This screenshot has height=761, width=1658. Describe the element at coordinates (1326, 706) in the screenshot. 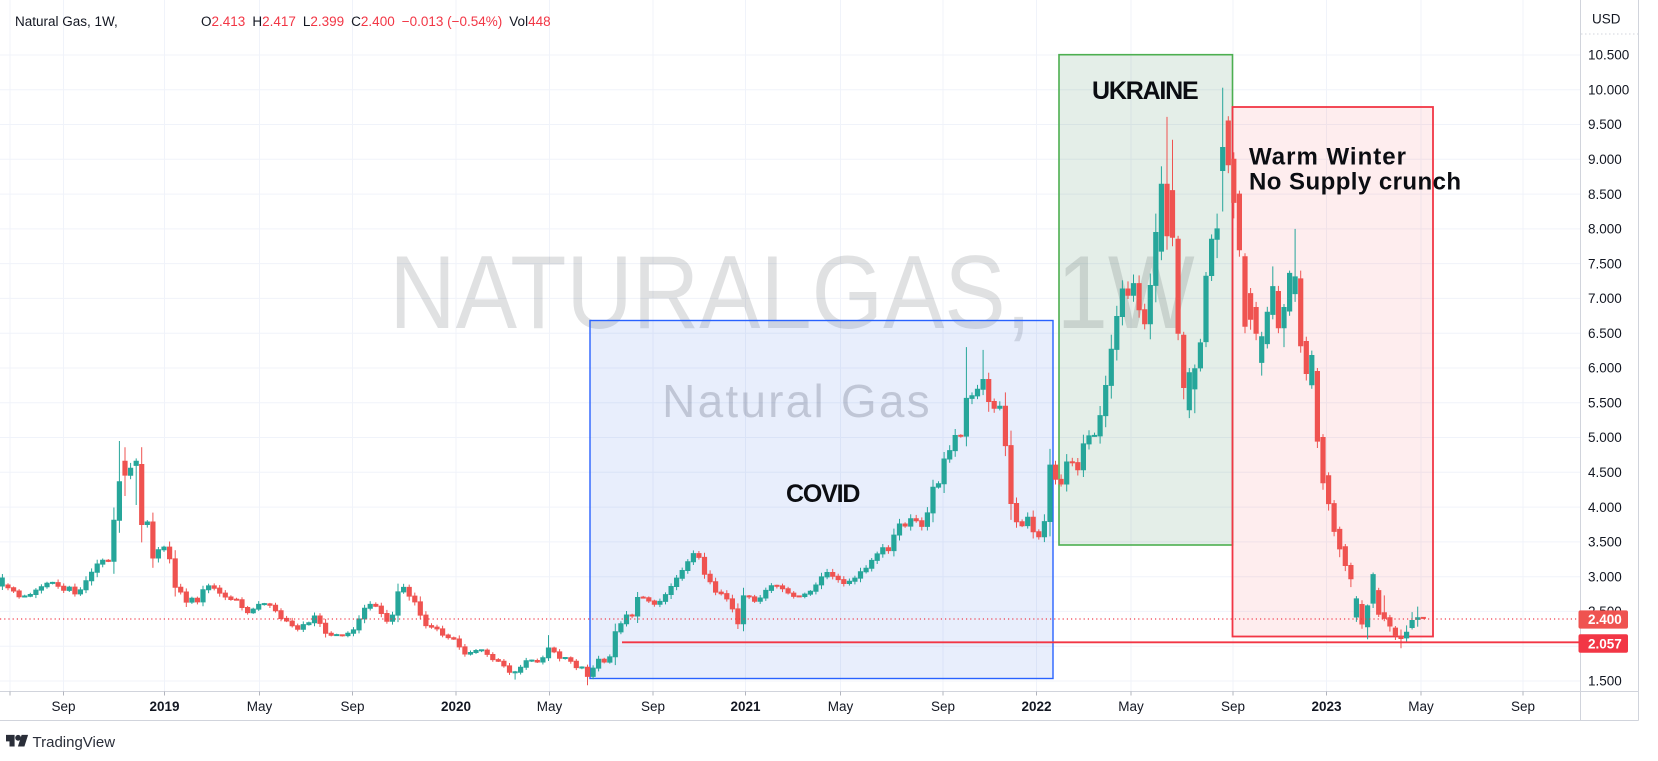

I see `svg-text: 2023` at that location.